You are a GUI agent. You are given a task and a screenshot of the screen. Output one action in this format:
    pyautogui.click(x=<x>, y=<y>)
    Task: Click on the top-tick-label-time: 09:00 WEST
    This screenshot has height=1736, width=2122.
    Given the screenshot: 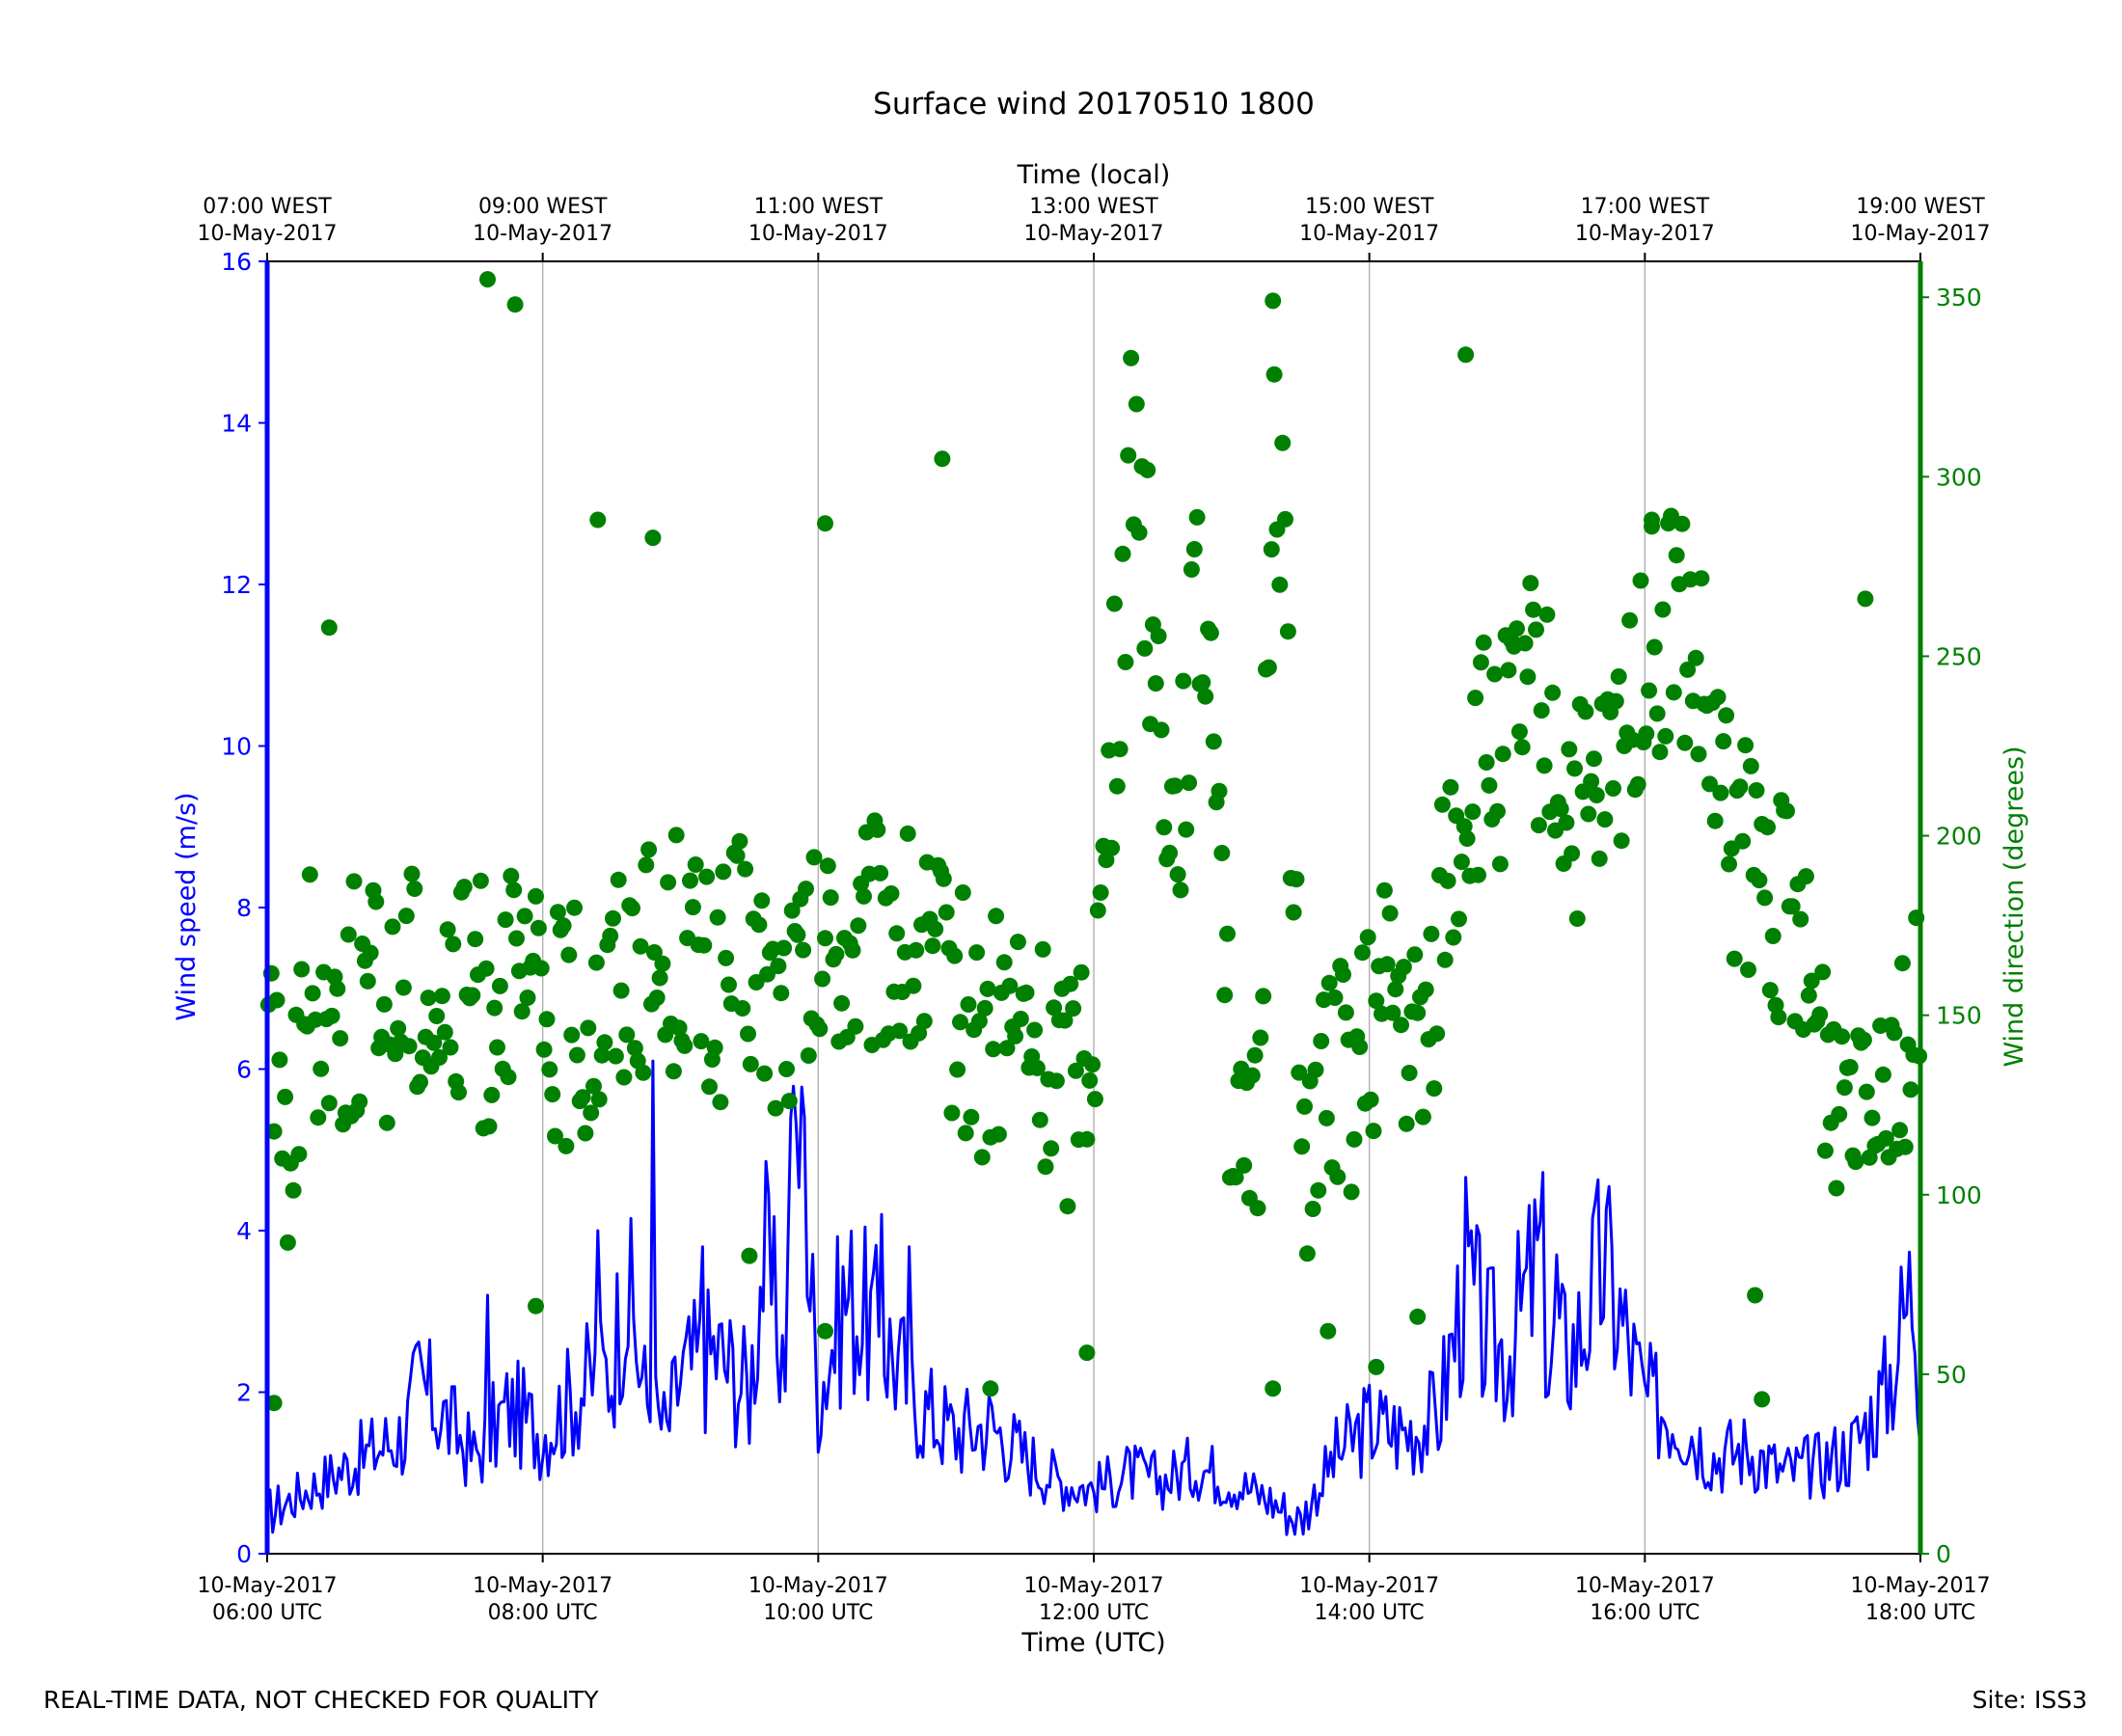 What is the action you would take?
    pyautogui.click(x=543, y=207)
    